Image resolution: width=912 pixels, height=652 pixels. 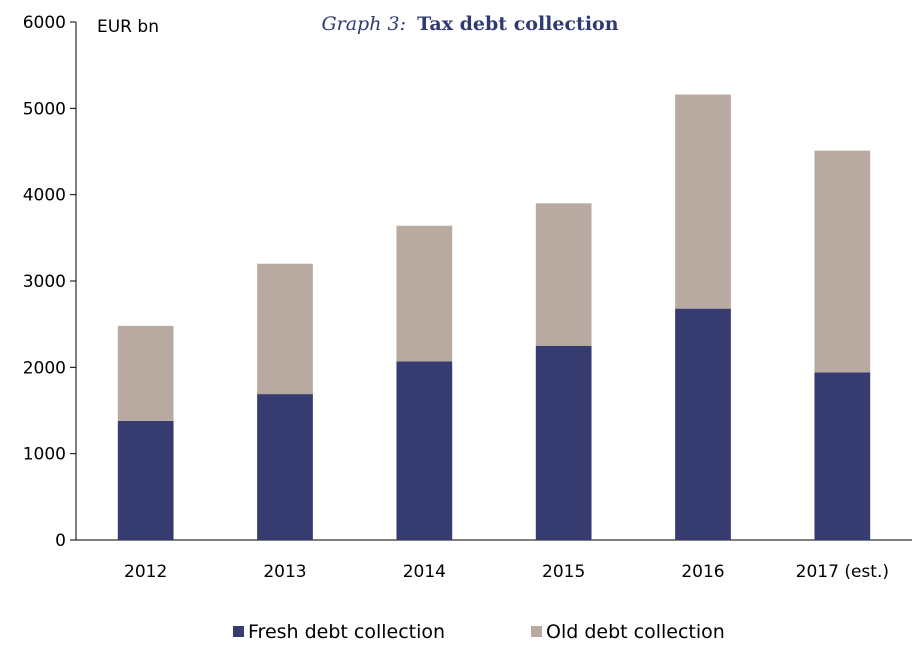 What do you see at coordinates (44, 282) in the screenshot?
I see `y-tick-label: 3000` at bounding box center [44, 282].